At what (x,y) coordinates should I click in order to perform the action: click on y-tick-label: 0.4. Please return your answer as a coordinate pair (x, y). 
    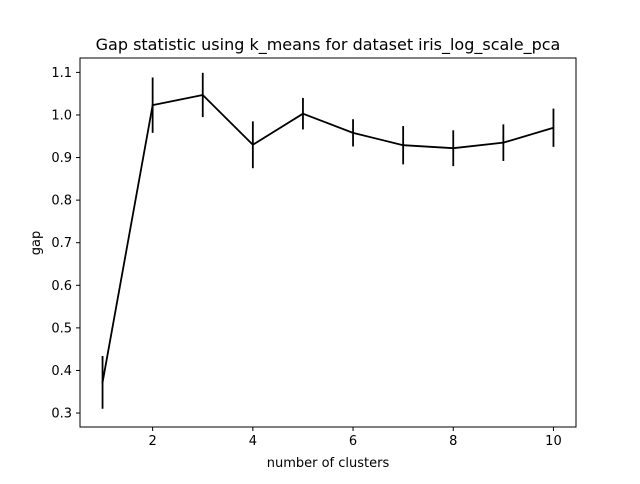
    Looking at the image, I should click on (61, 371).